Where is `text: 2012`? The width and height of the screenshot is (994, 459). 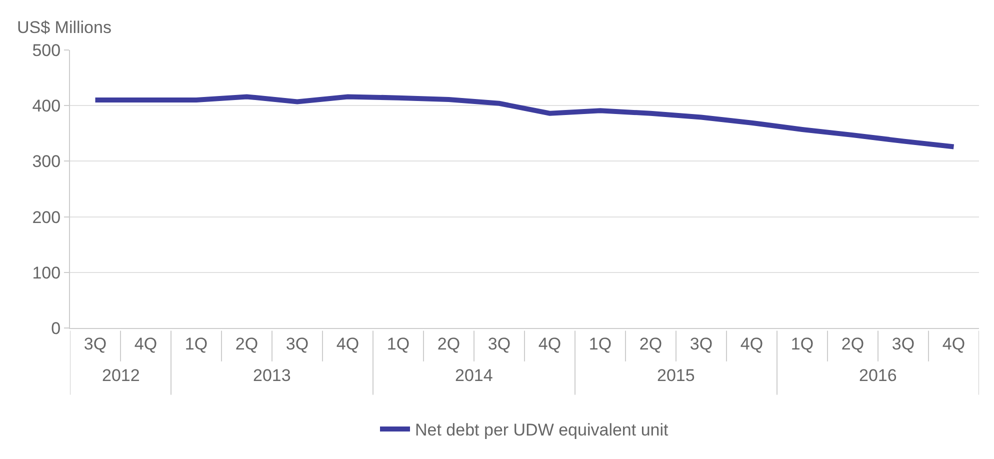
text: 2012 is located at coordinates (121, 375).